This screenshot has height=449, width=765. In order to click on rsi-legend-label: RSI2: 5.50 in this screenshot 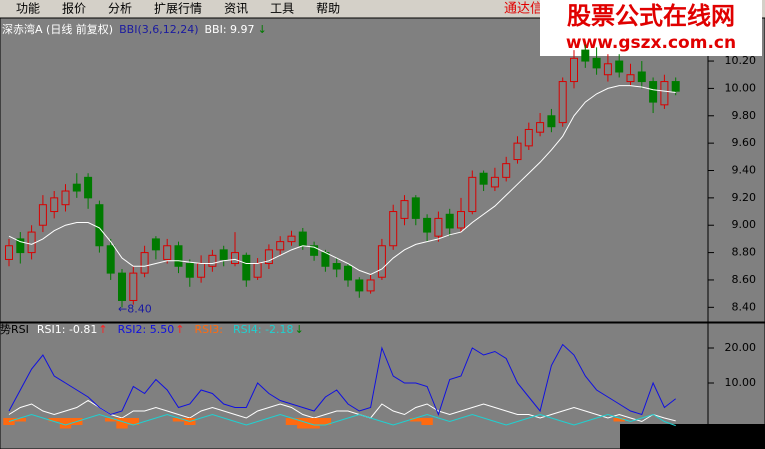, I will do `click(146, 329)`.